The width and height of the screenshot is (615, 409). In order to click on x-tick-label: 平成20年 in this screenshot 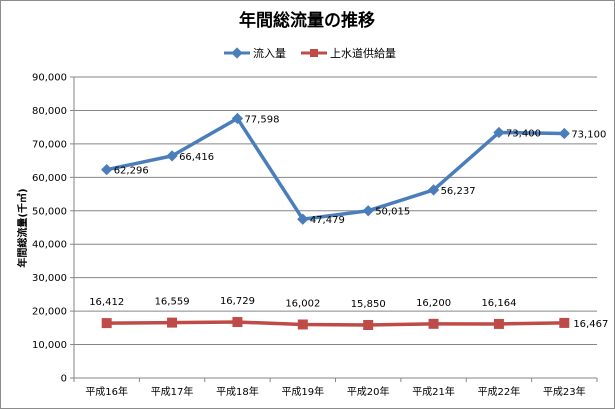, I will do `click(368, 391)`.